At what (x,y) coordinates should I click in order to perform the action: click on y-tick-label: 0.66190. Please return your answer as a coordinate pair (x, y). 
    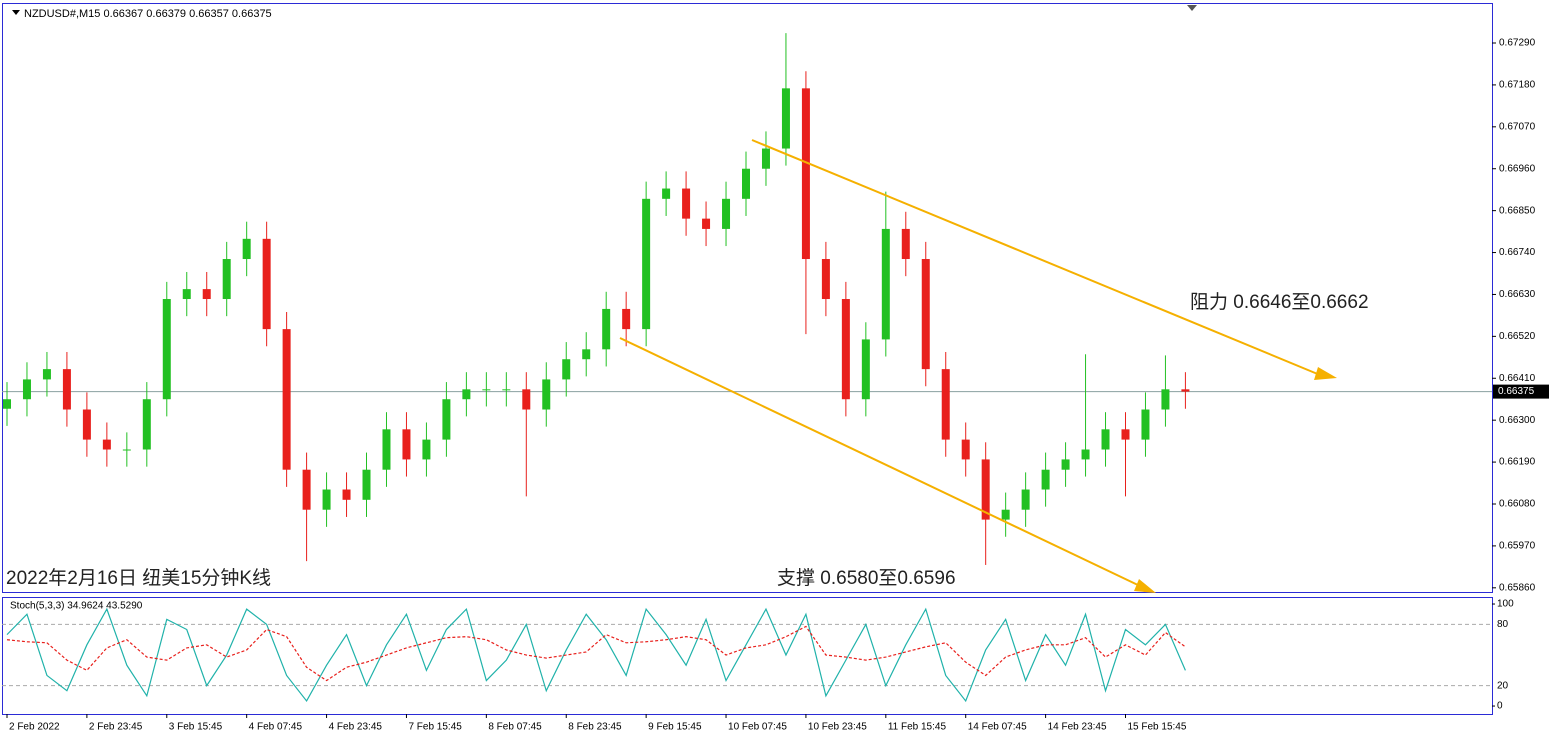
    Looking at the image, I should click on (1517, 462).